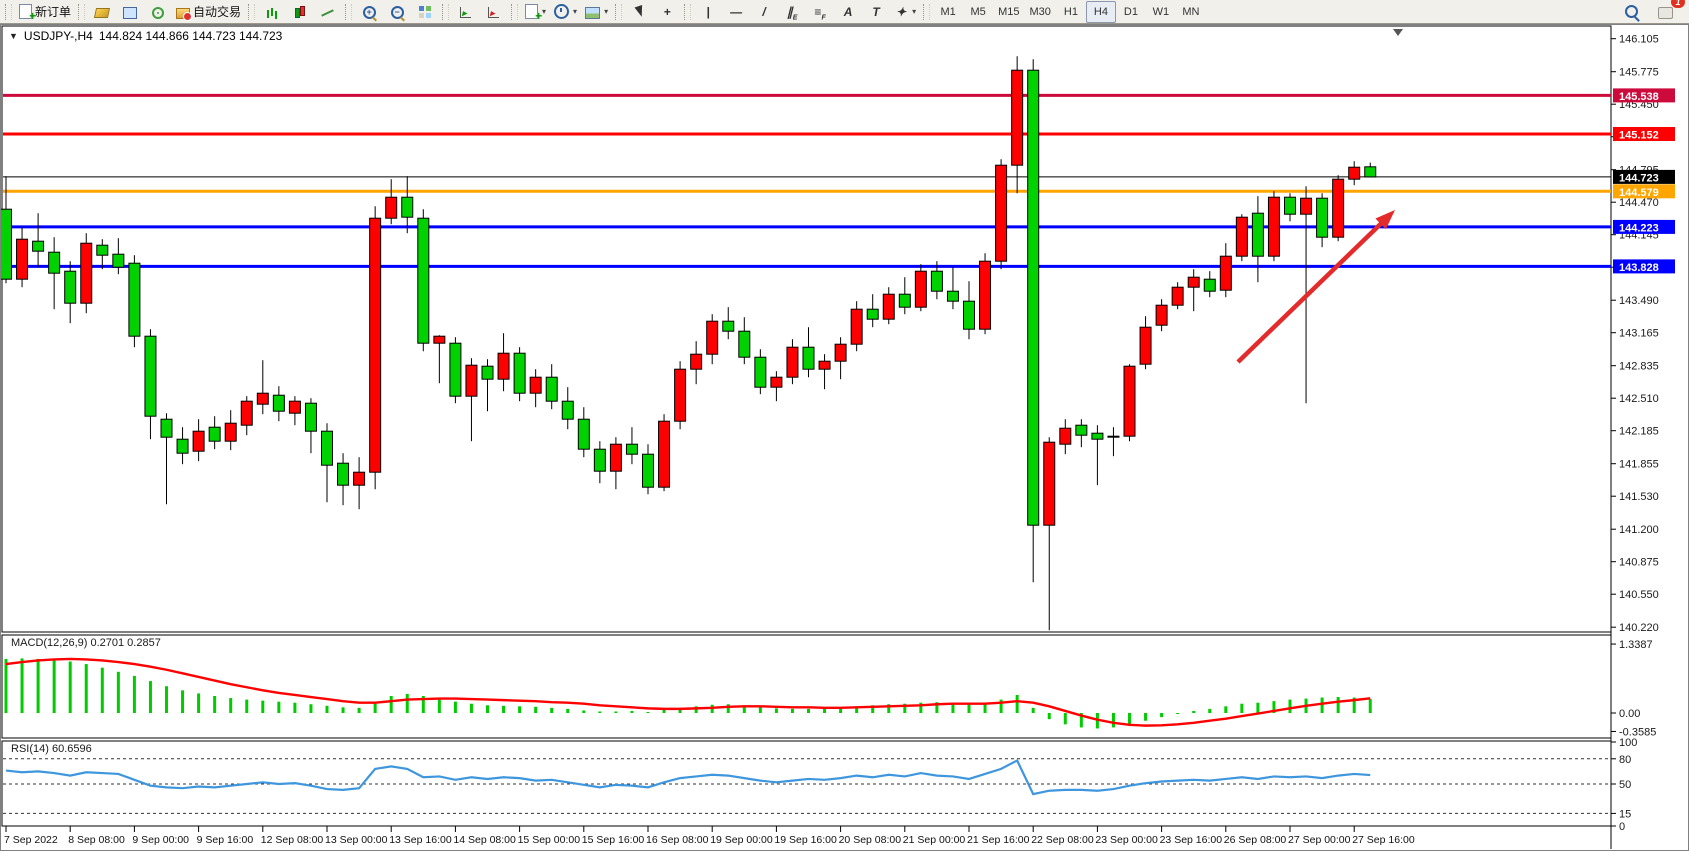 Image resolution: width=1689 pixels, height=851 pixels. What do you see at coordinates (1631, 12) in the screenshot?
I see `search-button` at bounding box center [1631, 12].